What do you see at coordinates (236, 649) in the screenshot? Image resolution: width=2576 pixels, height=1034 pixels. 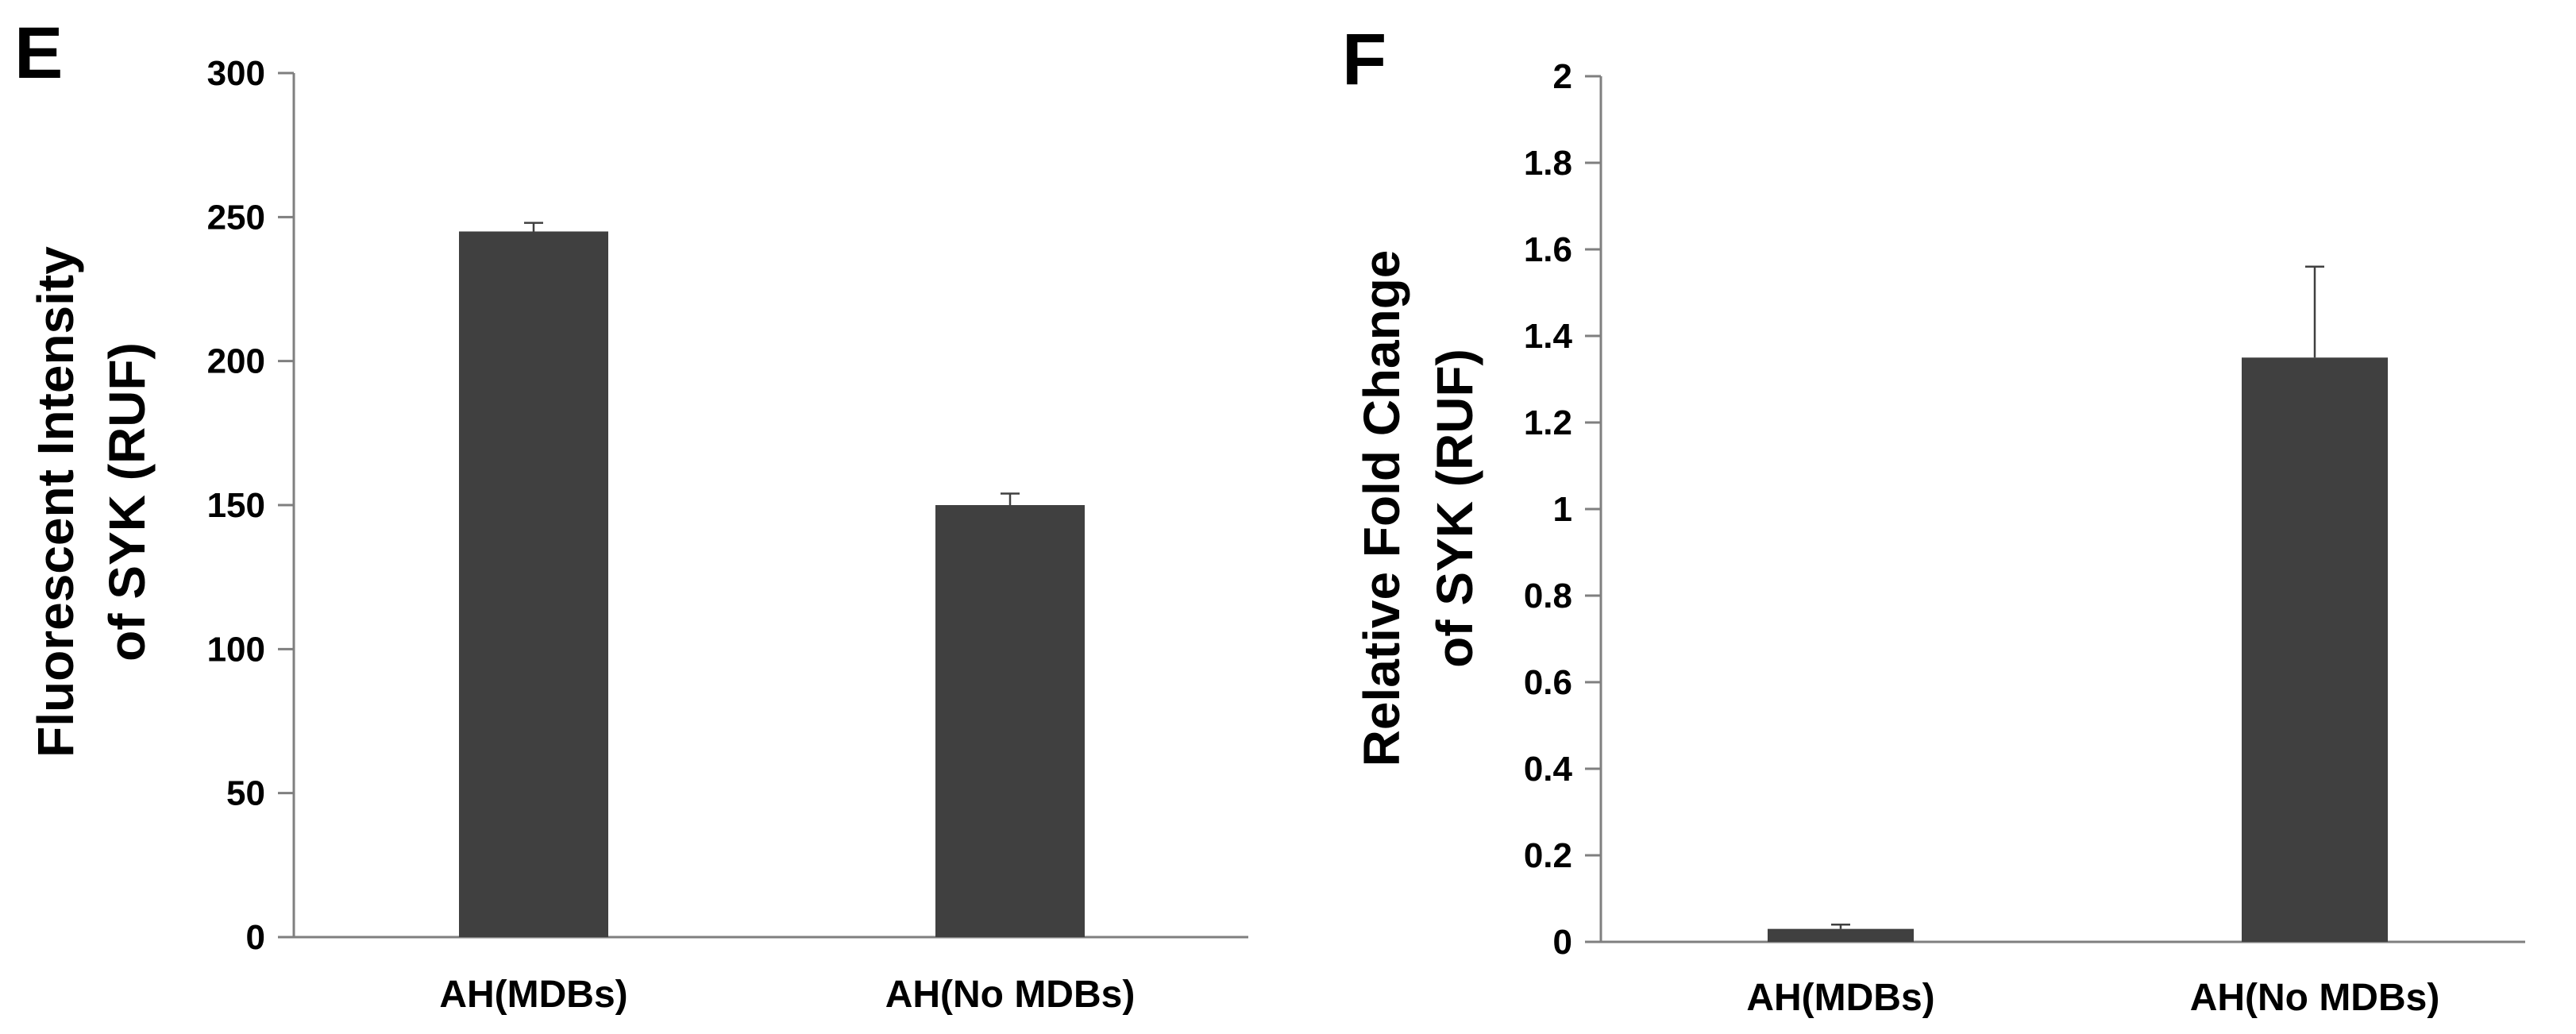 I see `y-tick-label: 100` at bounding box center [236, 649].